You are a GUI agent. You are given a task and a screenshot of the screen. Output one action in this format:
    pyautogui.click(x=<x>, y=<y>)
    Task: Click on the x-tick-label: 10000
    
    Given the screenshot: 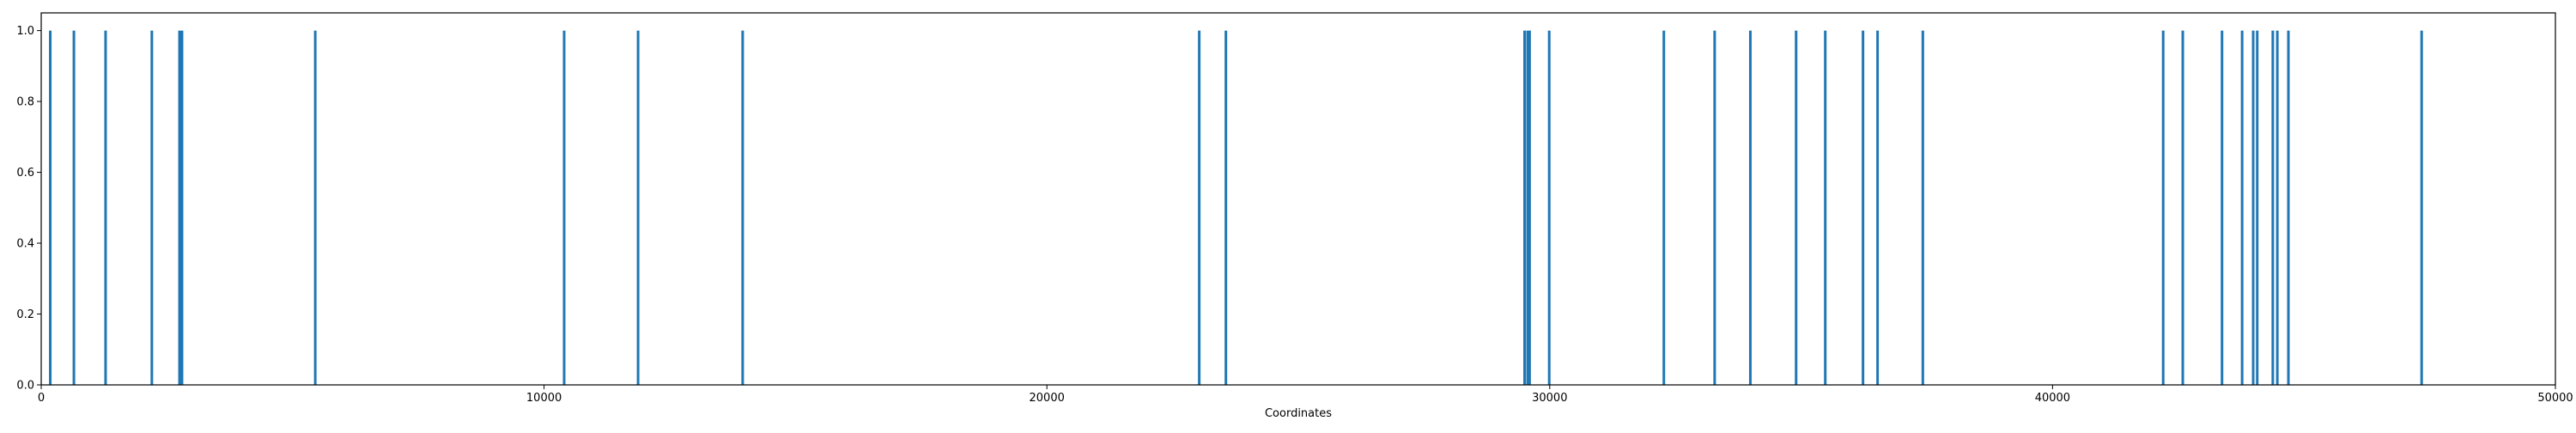 What is the action you would take?
    pyautogui.click(x=544, y=398)
    